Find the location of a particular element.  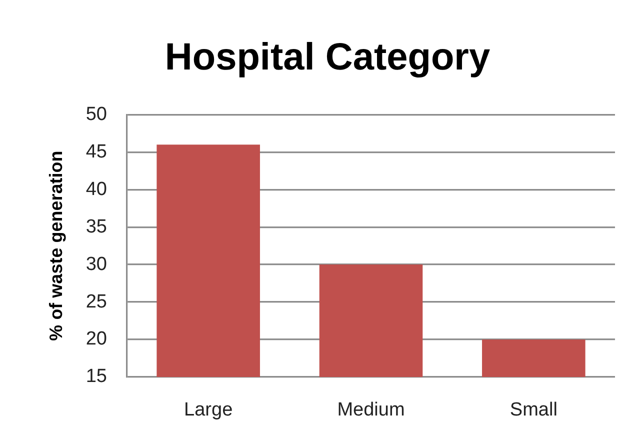

x-tick-label: Medium is located at coordinates (371, 410).